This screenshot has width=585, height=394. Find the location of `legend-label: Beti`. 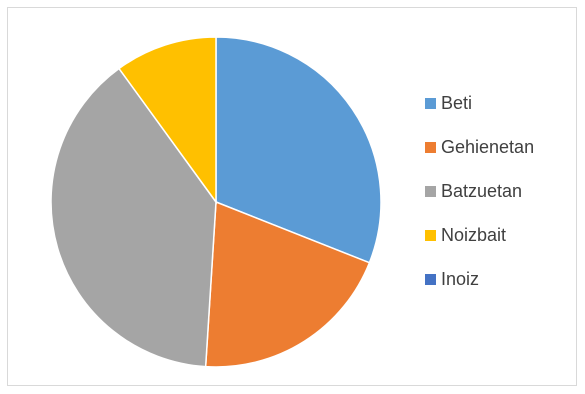

legend-label: Beti is located at coordinates (457, 103).